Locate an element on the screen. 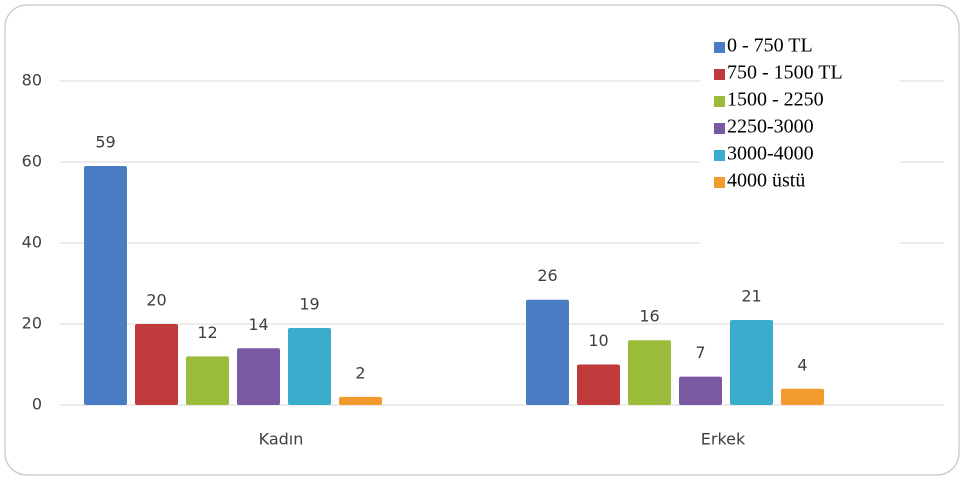 Image resolution: width=964 pixels, height=485 pixels. value-label: 2 is located at coordinates (360, 372).